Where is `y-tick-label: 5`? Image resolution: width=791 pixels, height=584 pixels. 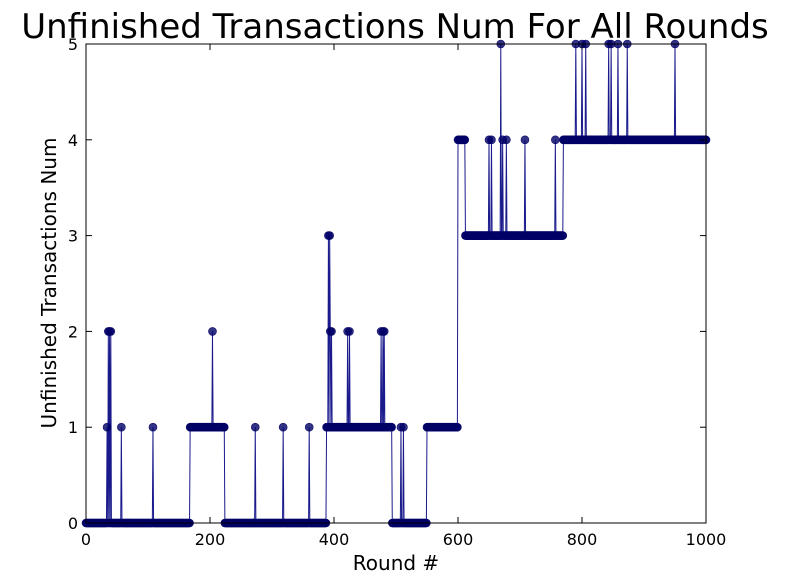
y-tick-label: 5 is located at coordinates (73, 44).